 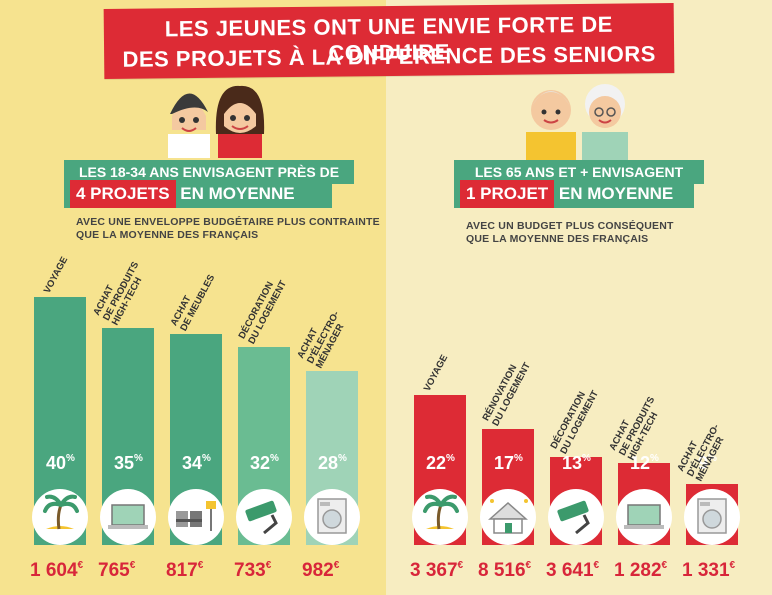 I want to click on chart-2-amount-unit-1: €, so click(x=460, y=565).